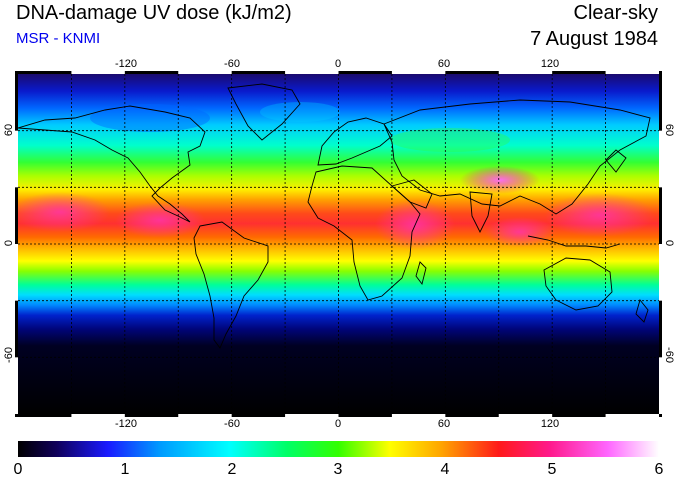 This screenshot has height=480, width=678. I want to click on lon-tick-bottom-120: 120, so click(550, 424).